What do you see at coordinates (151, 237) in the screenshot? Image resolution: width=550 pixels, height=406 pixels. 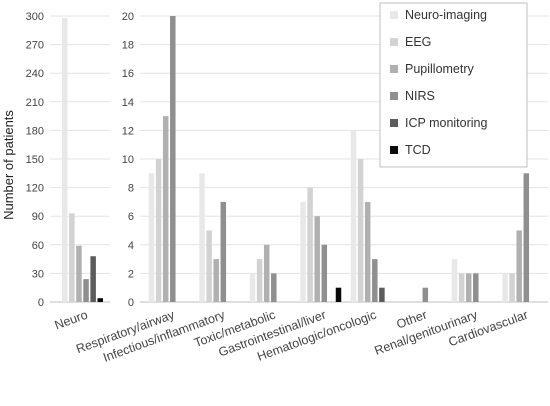 I see `bar-respiratory-airway-neuro-imaging` at bounding box center [151, 237].